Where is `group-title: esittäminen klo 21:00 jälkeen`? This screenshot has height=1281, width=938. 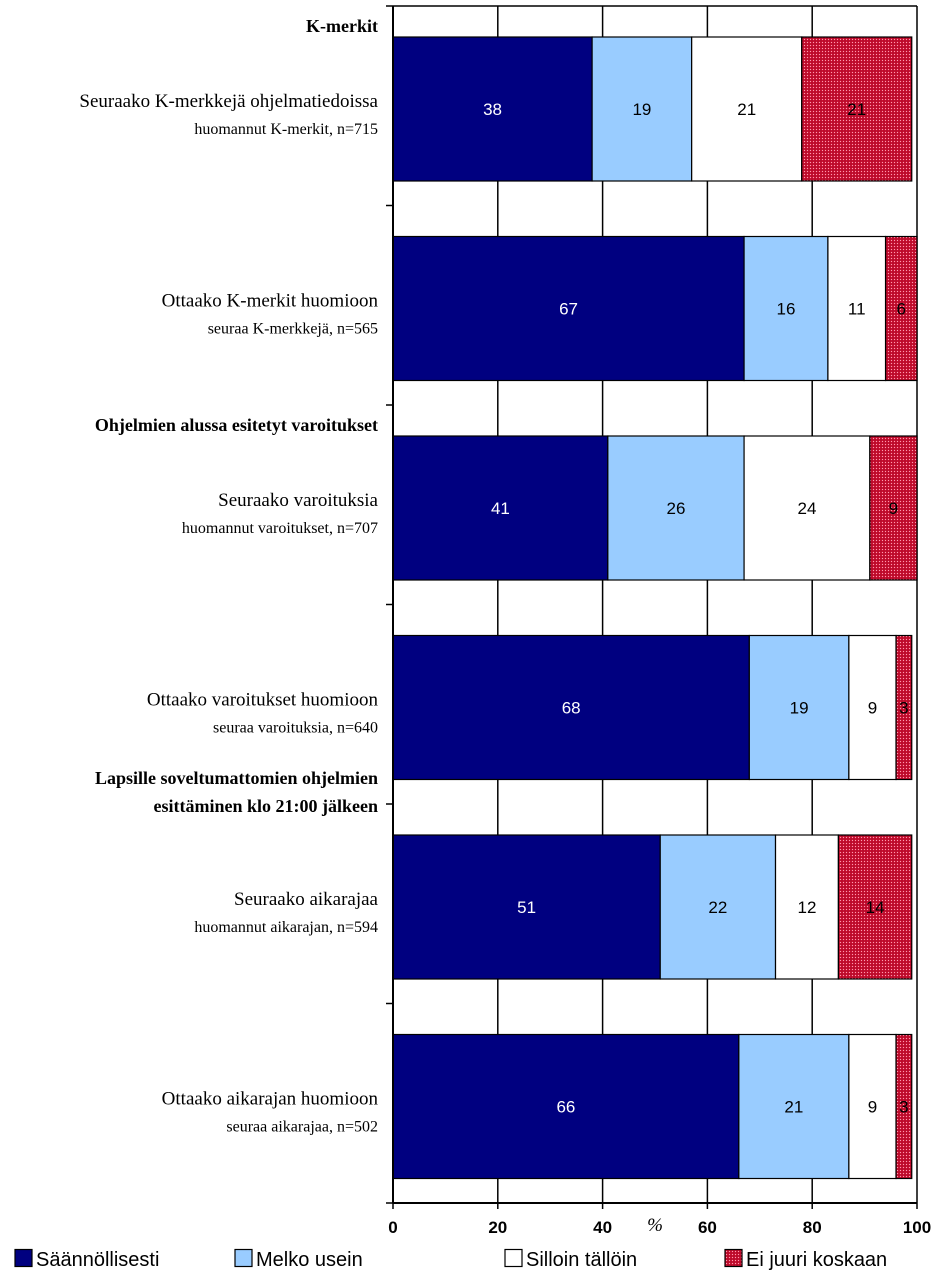 group-title: esittäminen klo 21:00 jälkeen is located at coordinates (266, 806).